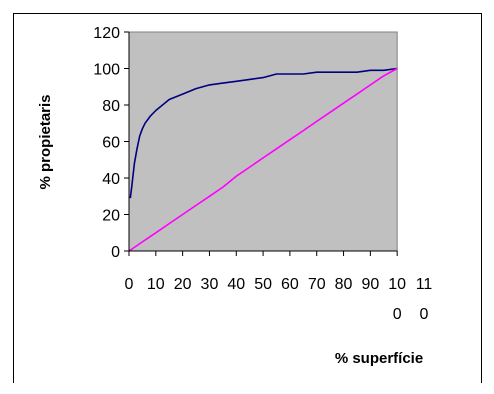 This screenshot has height=394, width=494. What do you see at coordinates (111, 179) in the screenshot?
I see `y-tick-label: 40` at bounding box center [111, 179].